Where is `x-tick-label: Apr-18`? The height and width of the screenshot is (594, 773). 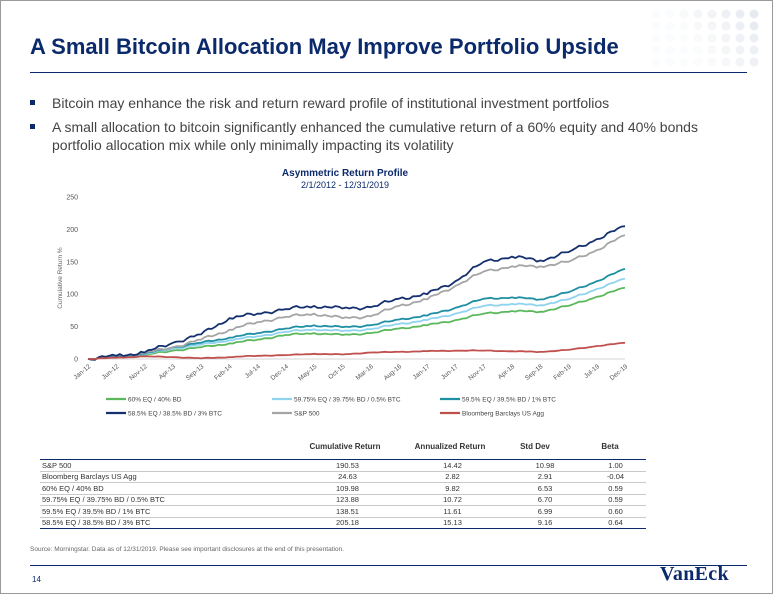 x-tick-label: Apr-18 is located at coordinates (507, 372).